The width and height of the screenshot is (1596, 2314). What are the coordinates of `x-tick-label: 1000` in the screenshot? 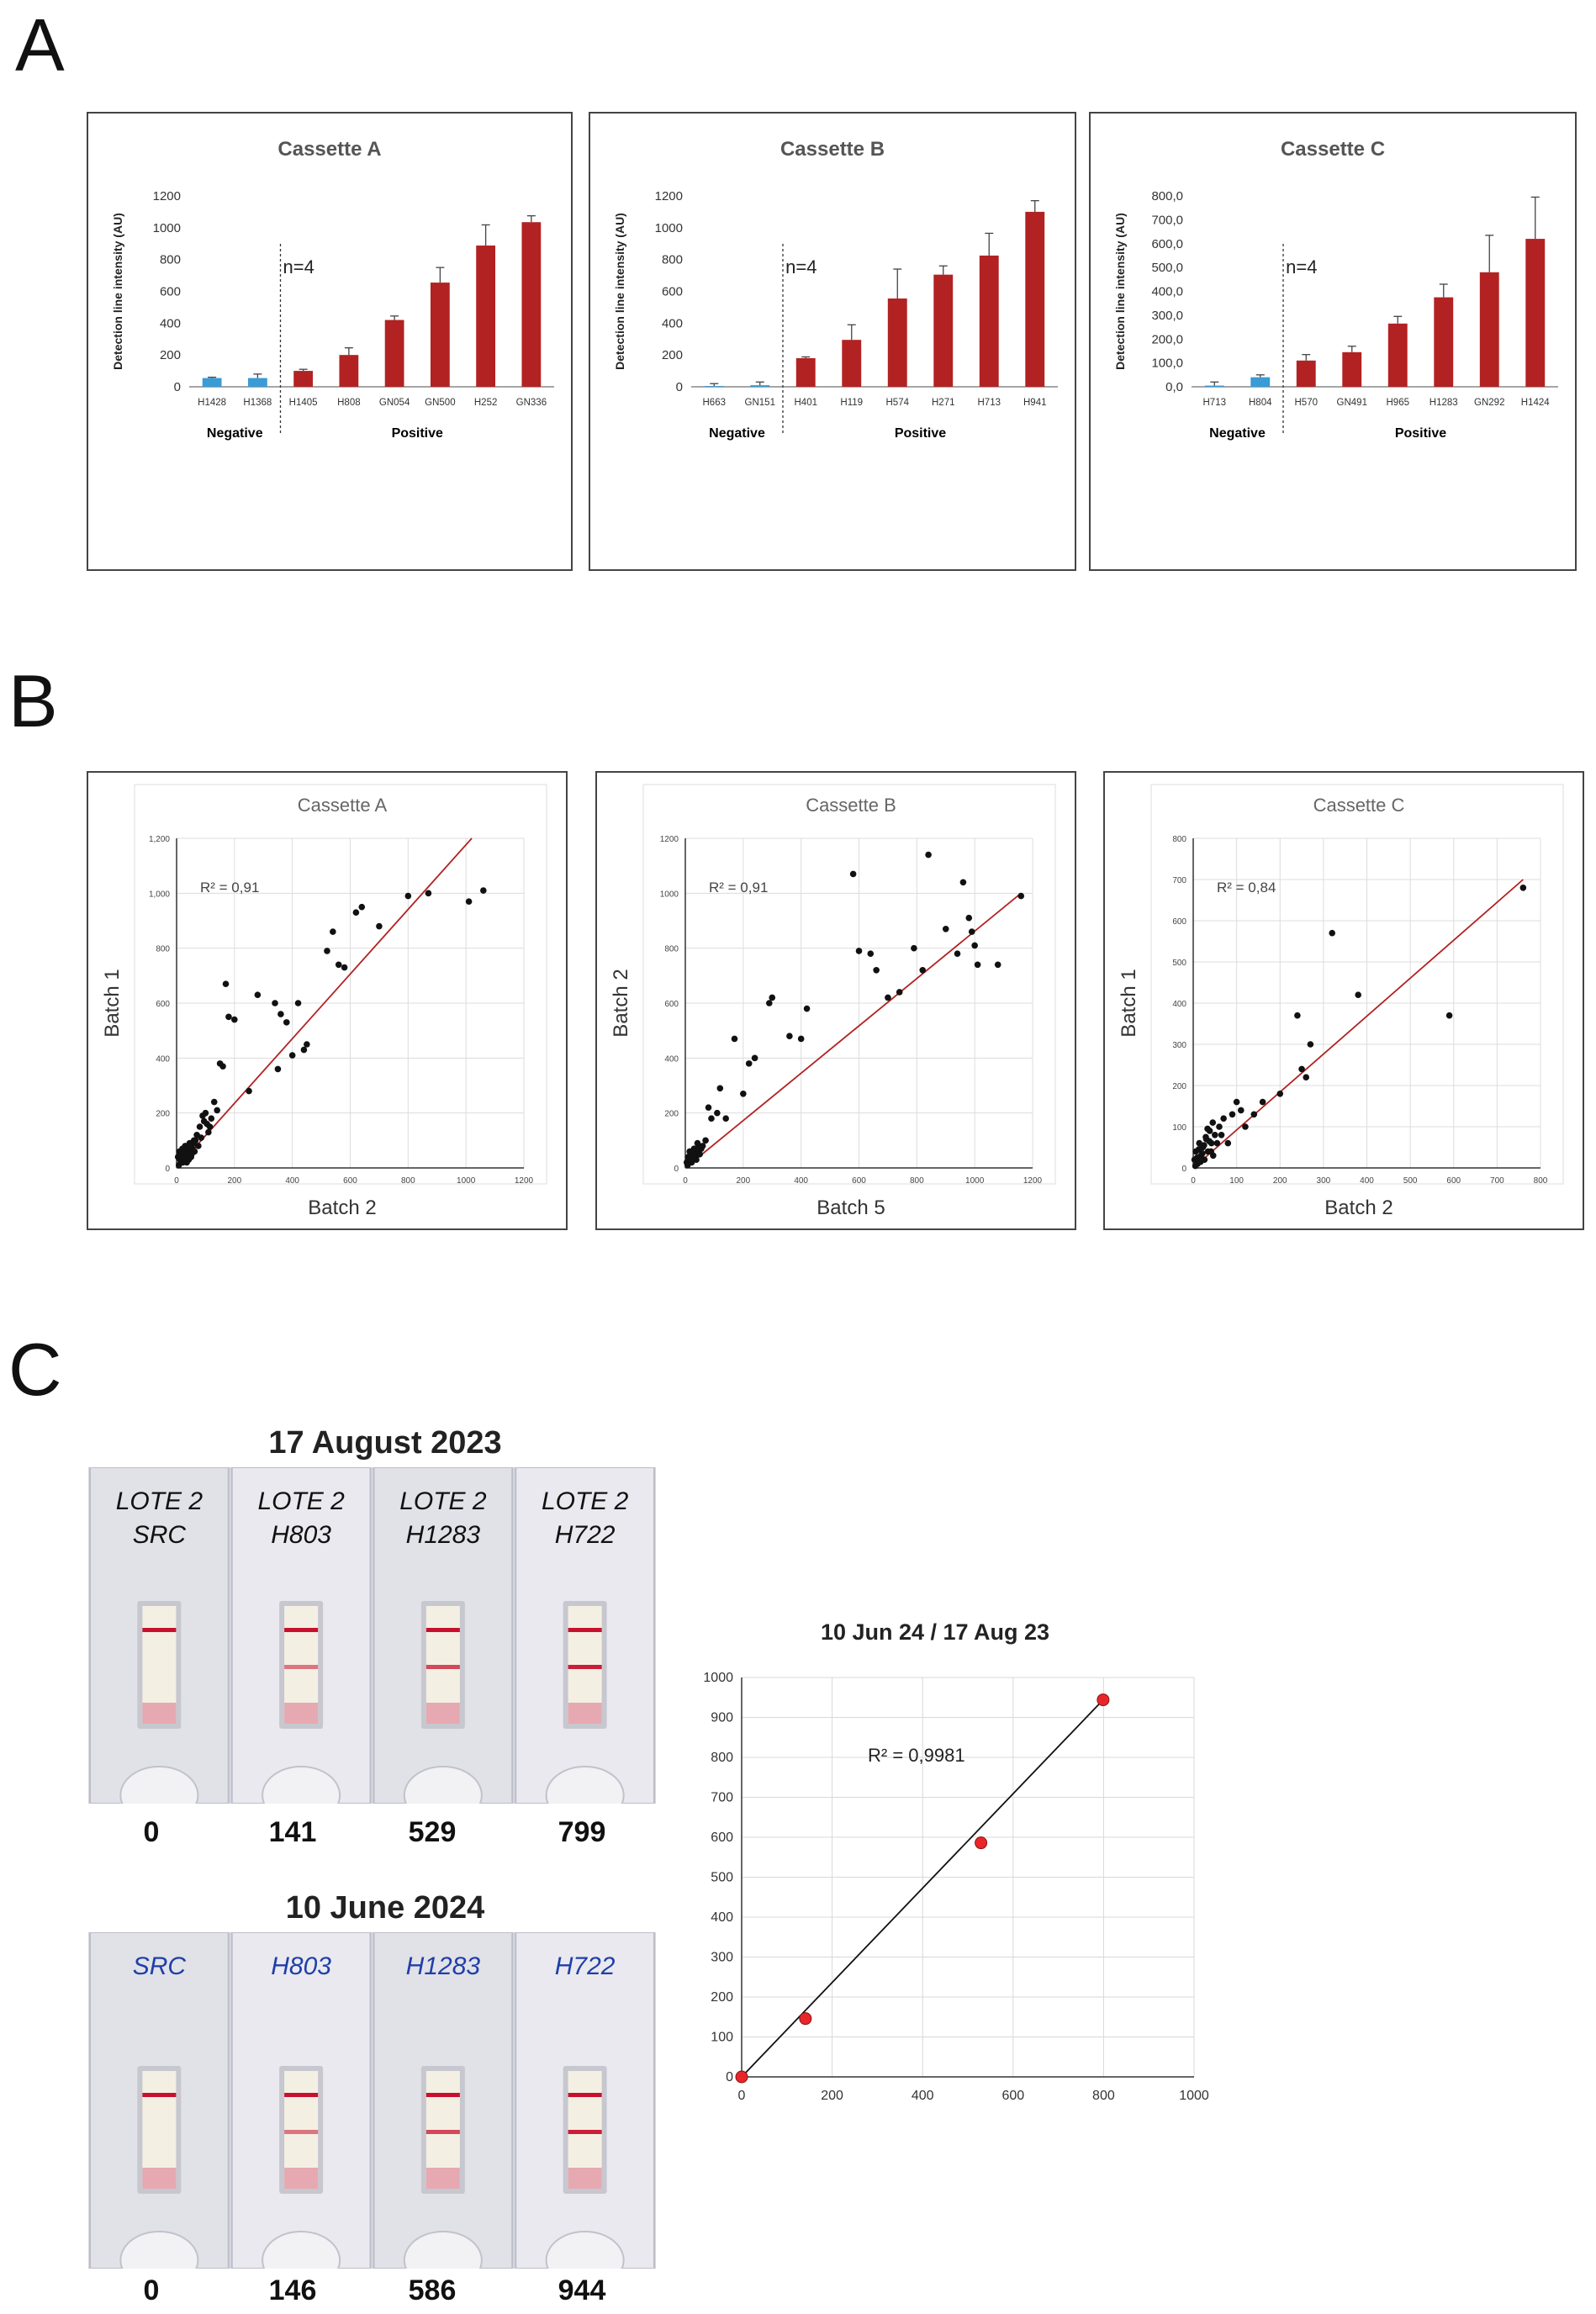 It's located at (1194, 2095).